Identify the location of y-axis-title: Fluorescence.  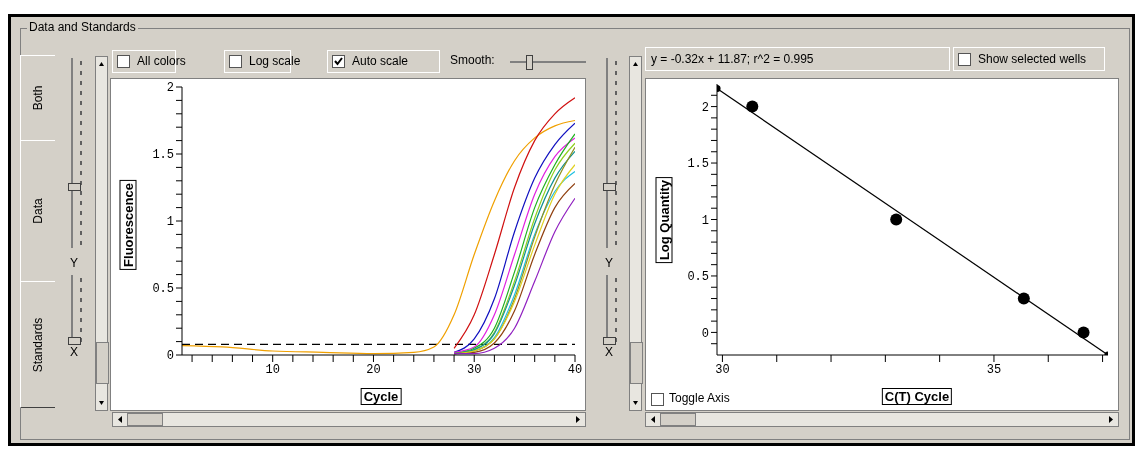
(128, 225).